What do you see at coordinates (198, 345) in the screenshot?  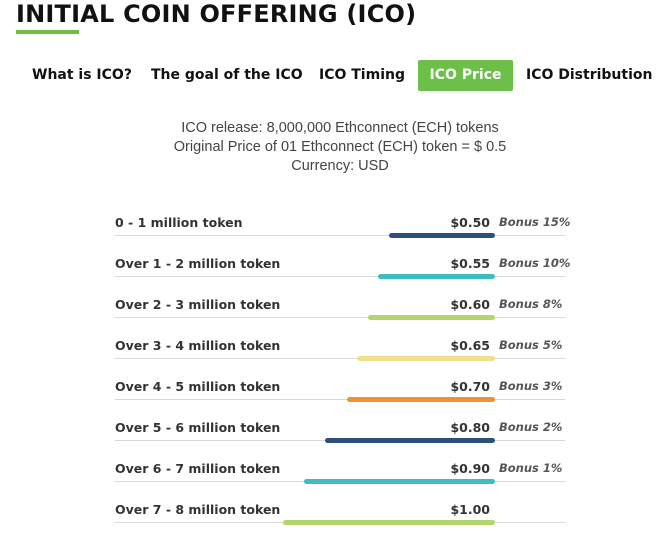 I see `tier-label: Over 3 - 4 million token` at bounding box center [198, 345].